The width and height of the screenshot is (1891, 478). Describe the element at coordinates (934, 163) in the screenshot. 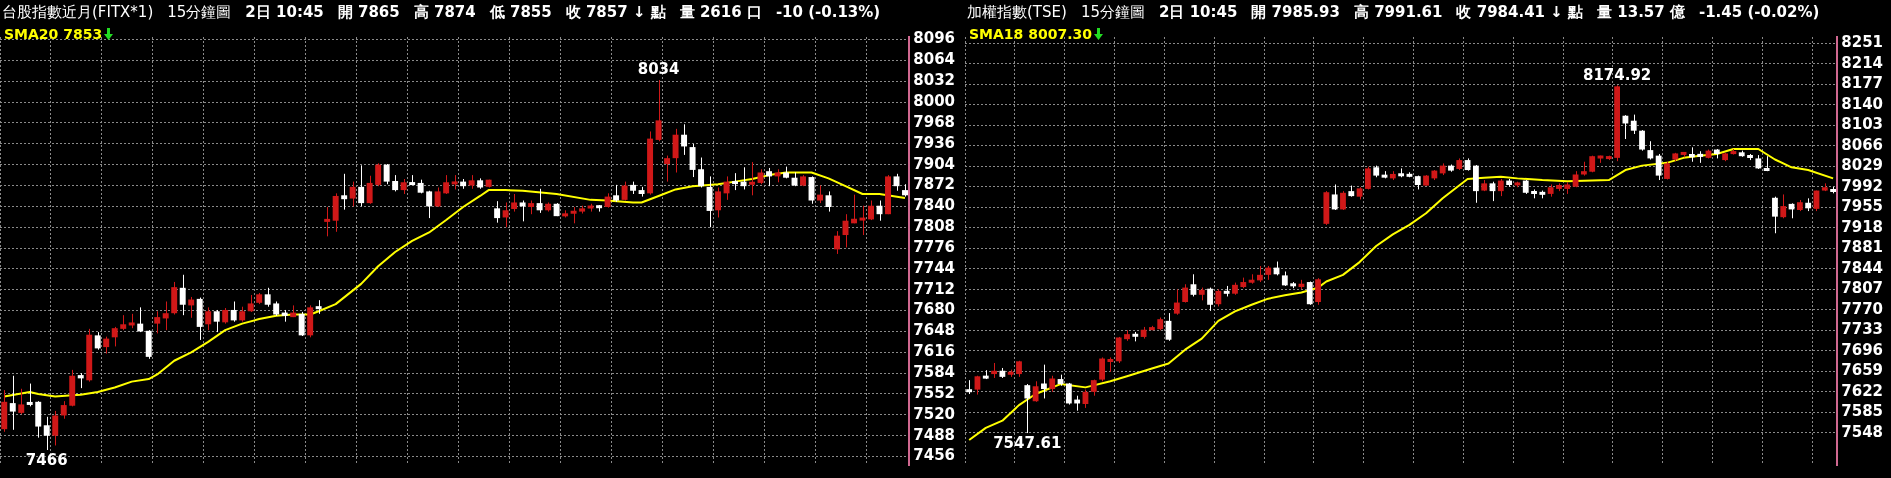

I see `y-tick-label: 7904` at that location.